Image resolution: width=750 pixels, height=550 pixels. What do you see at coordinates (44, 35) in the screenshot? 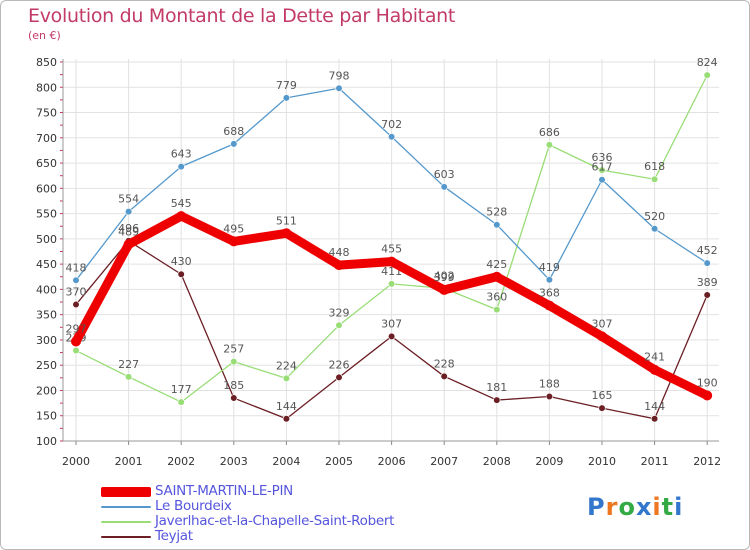
I see `chart-subtitle: (en €)` at bounding box center [44, 35].